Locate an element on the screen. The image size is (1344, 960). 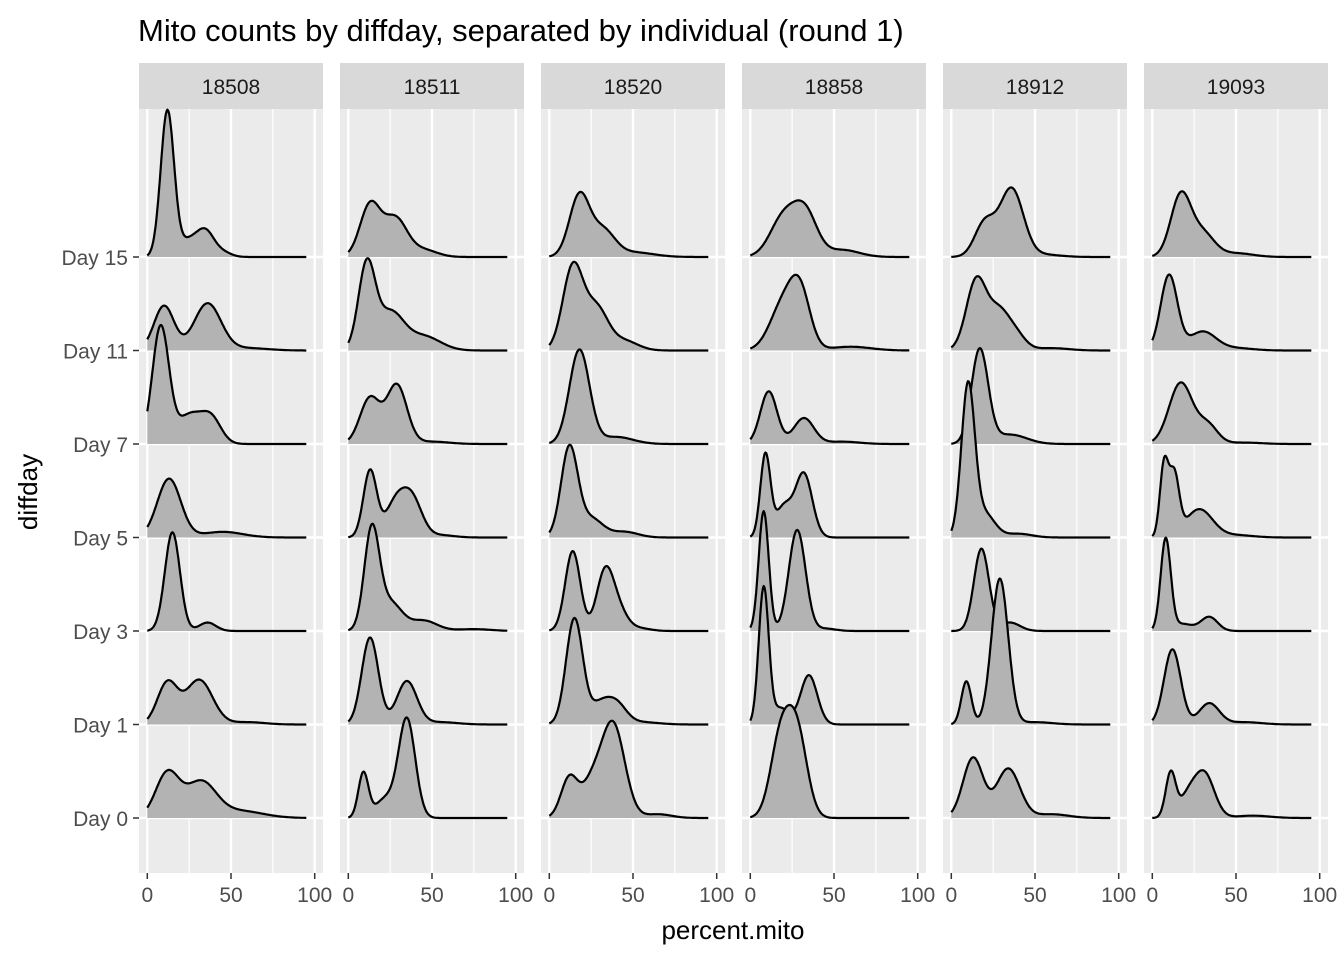
facet-panel-18511: 18511 0 50 100 is located at coordinates (436, 485).